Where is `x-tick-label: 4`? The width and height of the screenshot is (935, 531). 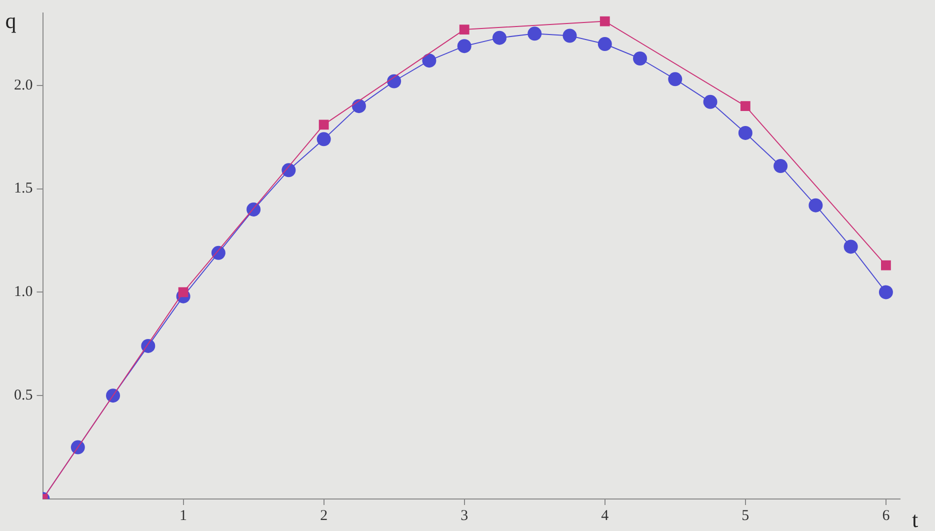
x-tick-label: 4 is located at coordinates (605, 516).